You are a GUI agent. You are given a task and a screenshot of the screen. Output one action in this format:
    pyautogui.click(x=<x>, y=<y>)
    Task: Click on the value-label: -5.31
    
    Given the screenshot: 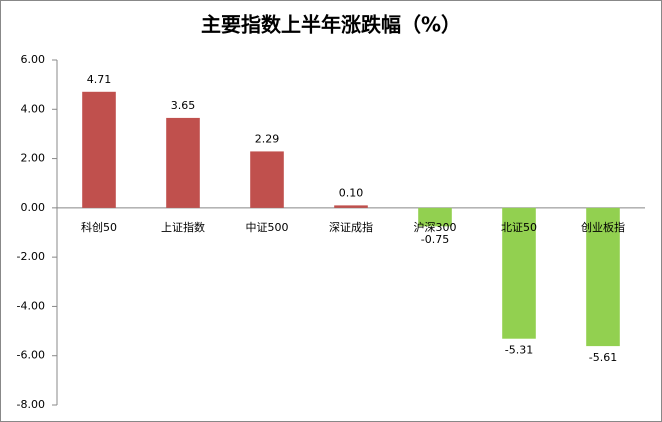 What is the action you would take?
    pyautogui.click(x=519, y=350)
    